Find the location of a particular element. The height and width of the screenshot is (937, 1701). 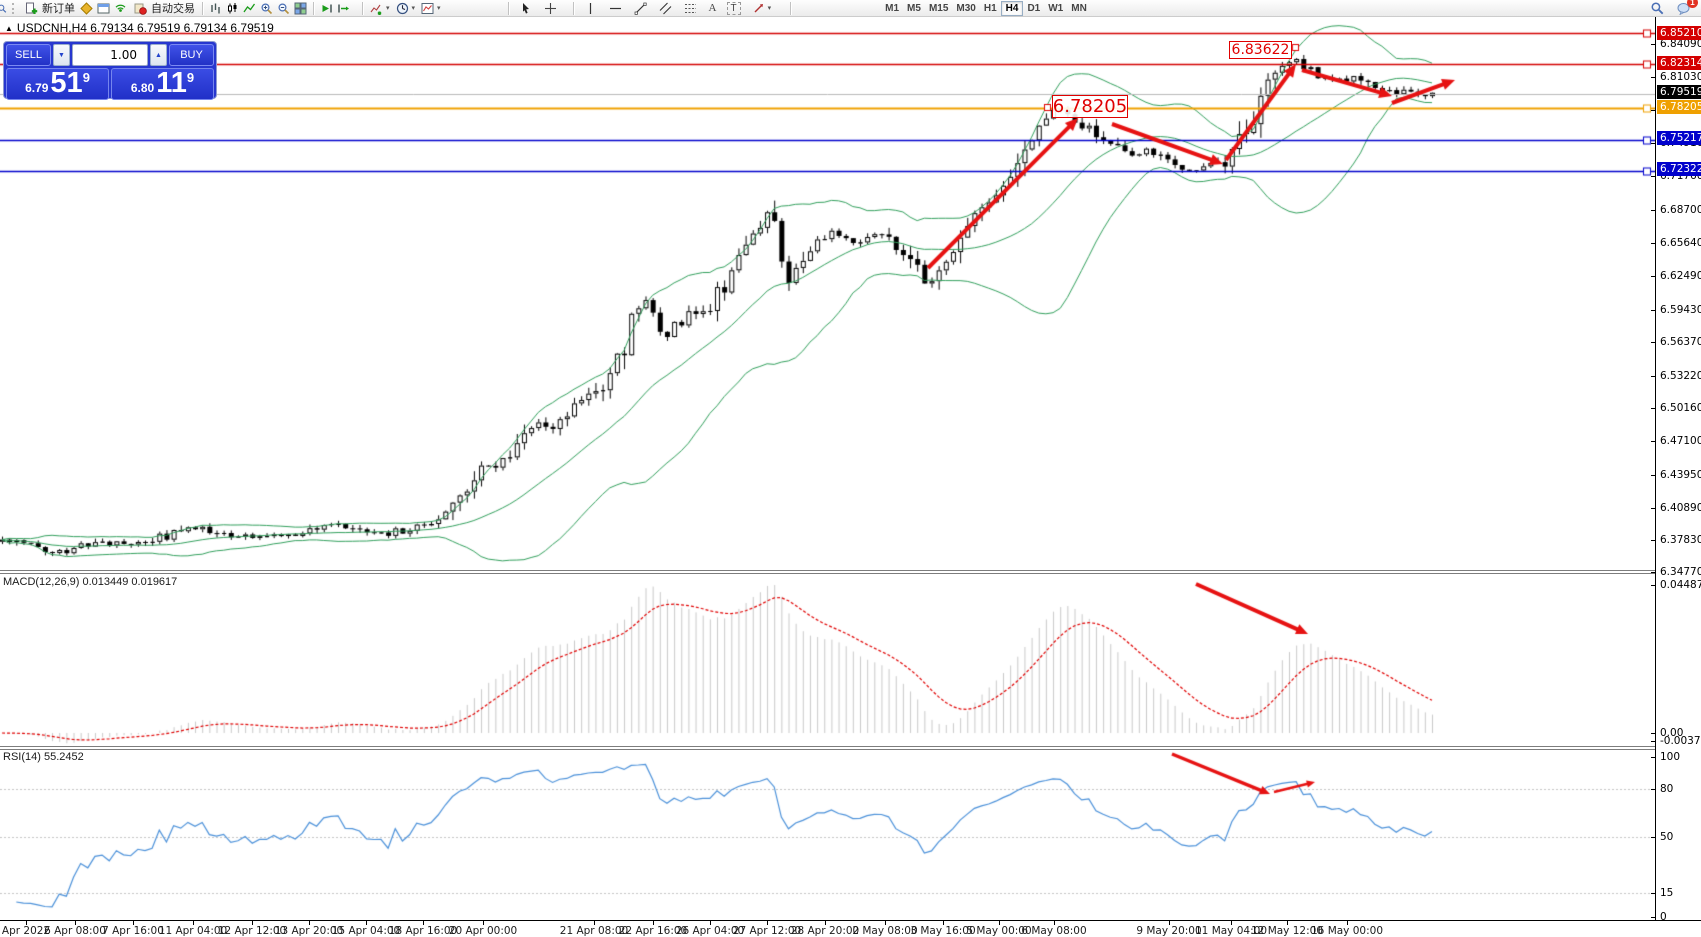

auto-scroll-icon is located at coordinates (326, 8).